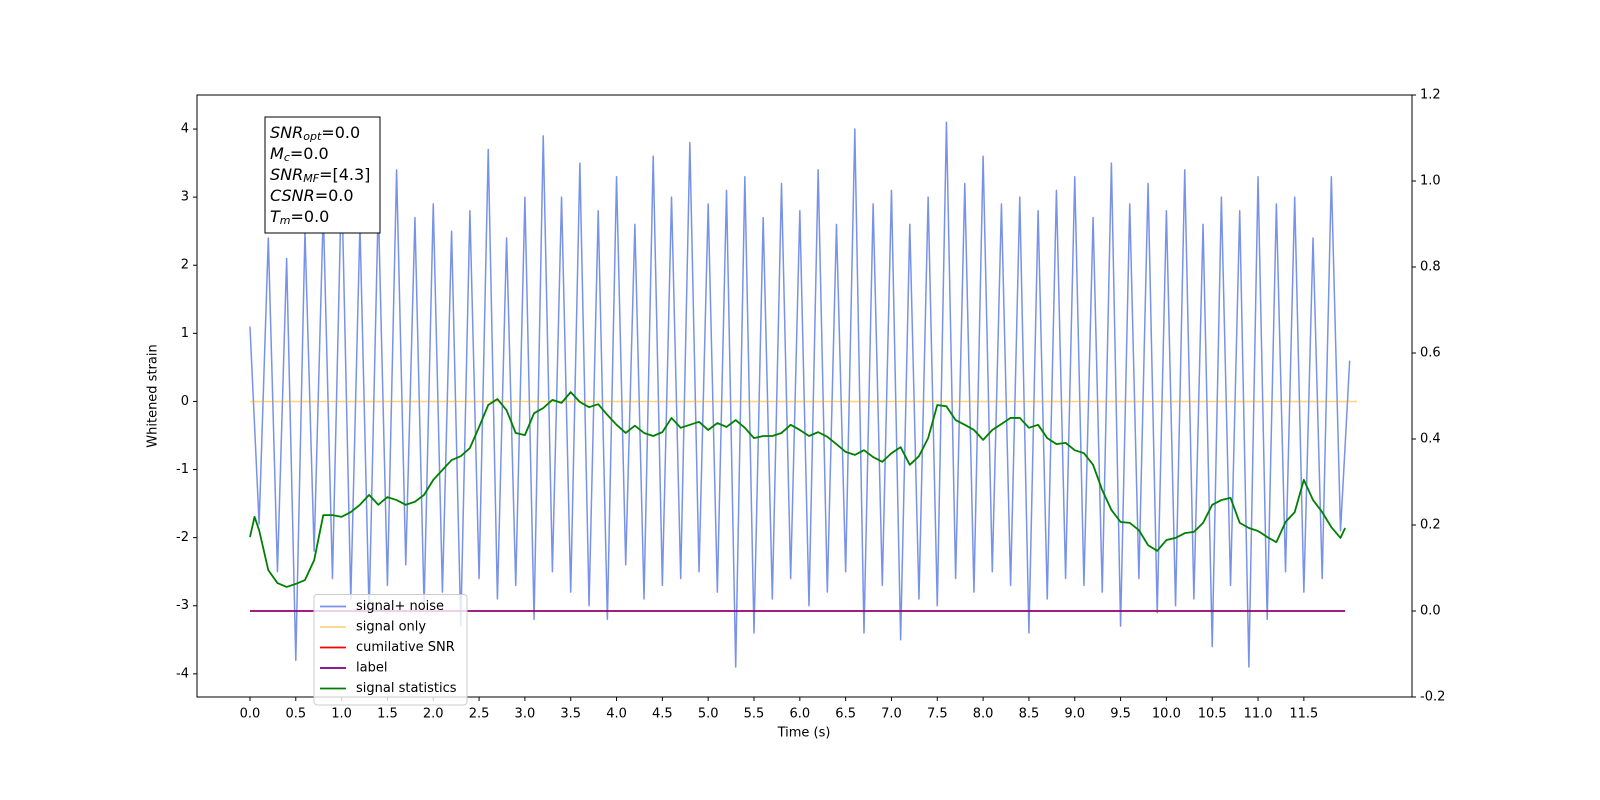 The image size is (1600, 800). Describe the element at coordinates (391, 627) in the screenshot. I see `legend-label: signal only` at that location.